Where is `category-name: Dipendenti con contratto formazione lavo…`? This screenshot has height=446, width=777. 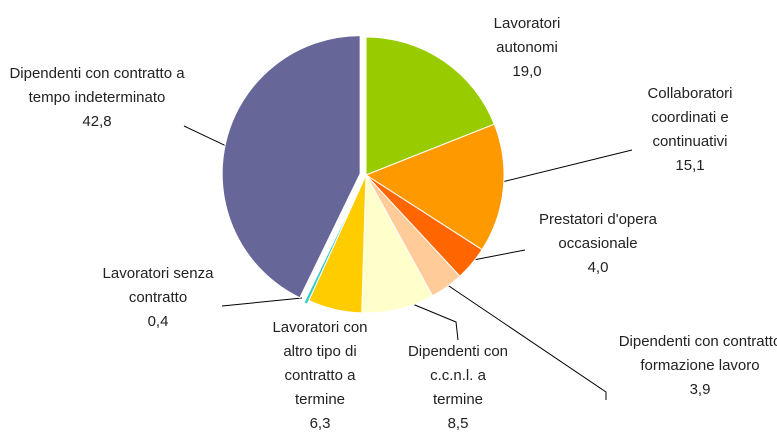 category-name: Dipendenti con contratto formazione lavo… is located at coordinates (697, 353).